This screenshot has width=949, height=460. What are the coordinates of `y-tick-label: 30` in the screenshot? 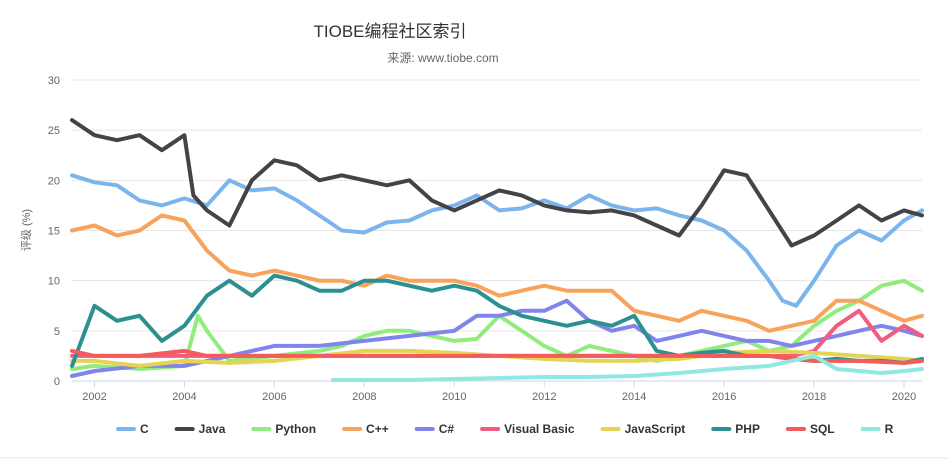 It's located at (54, 81).